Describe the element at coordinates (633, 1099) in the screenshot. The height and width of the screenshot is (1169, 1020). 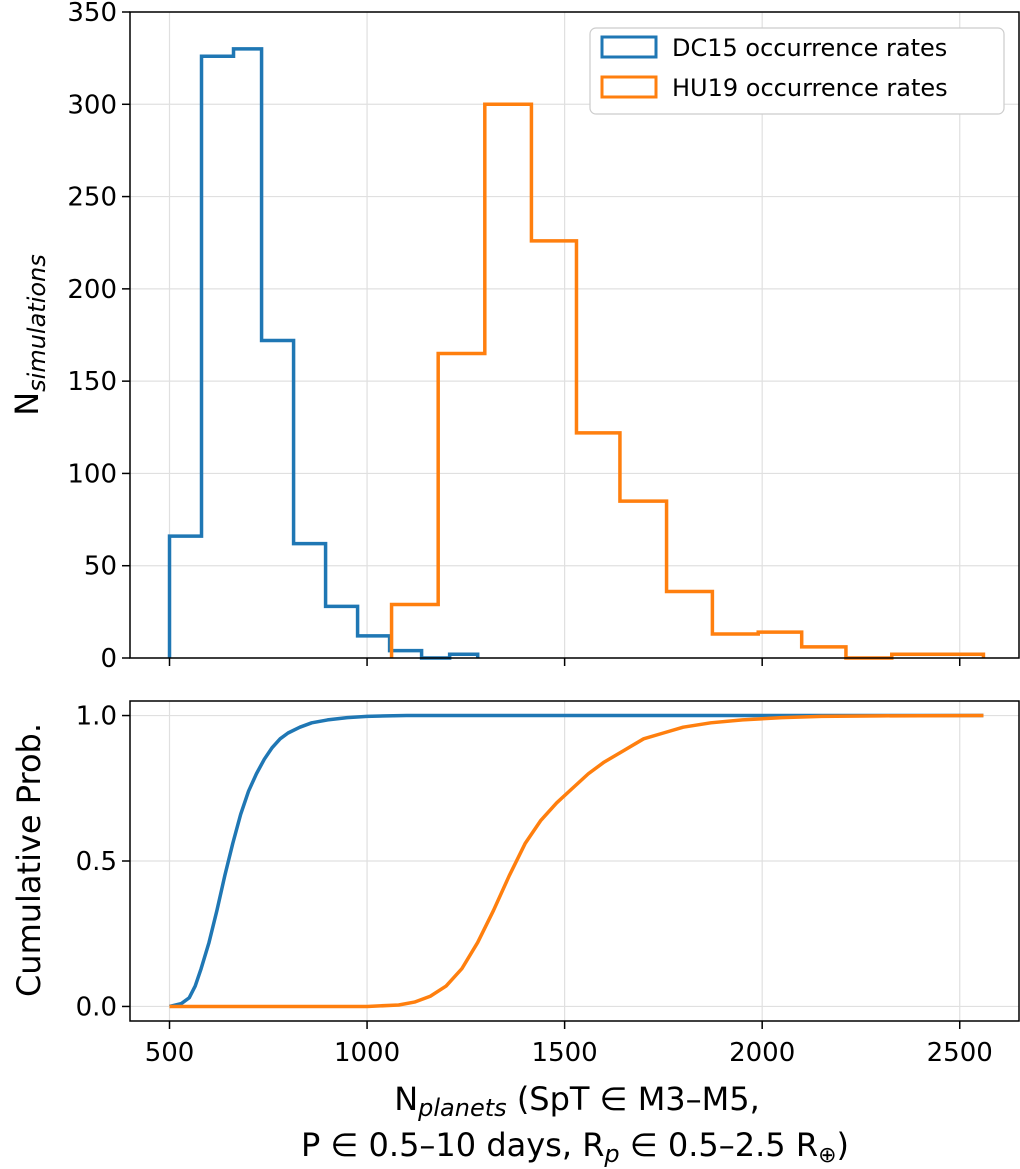
I see `x-label-rest: (SpT ∈ M3–M5,` at that location.